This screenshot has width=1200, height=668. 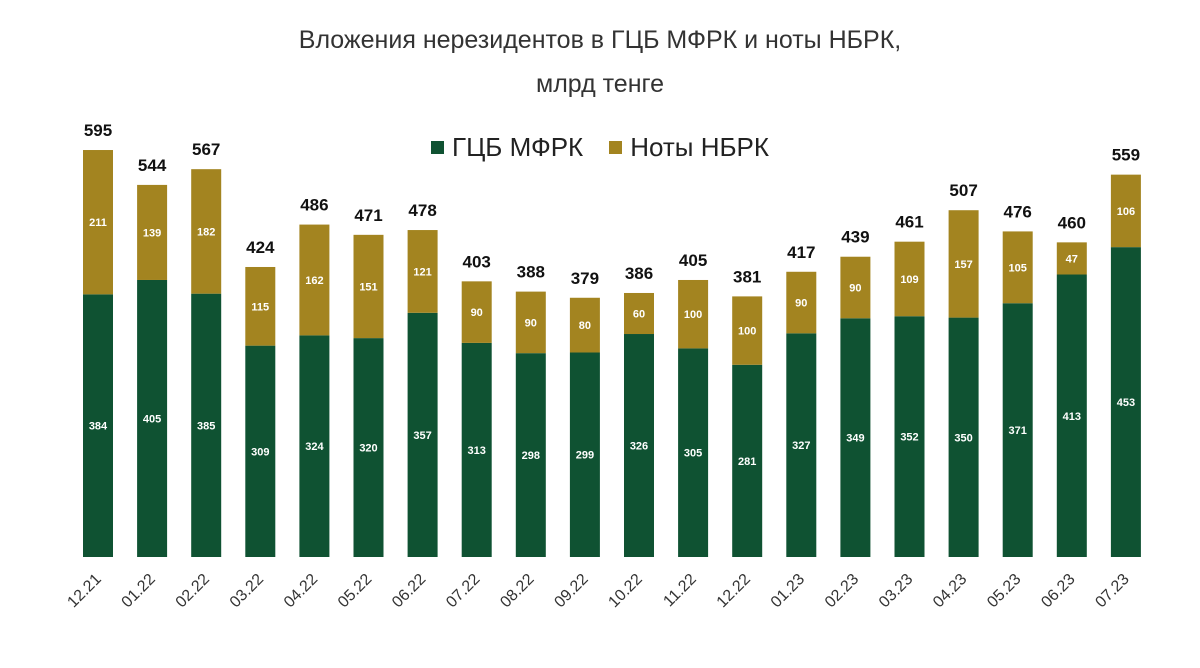 I want to click on data-label-total: 460, so click(x=1072, y=222).